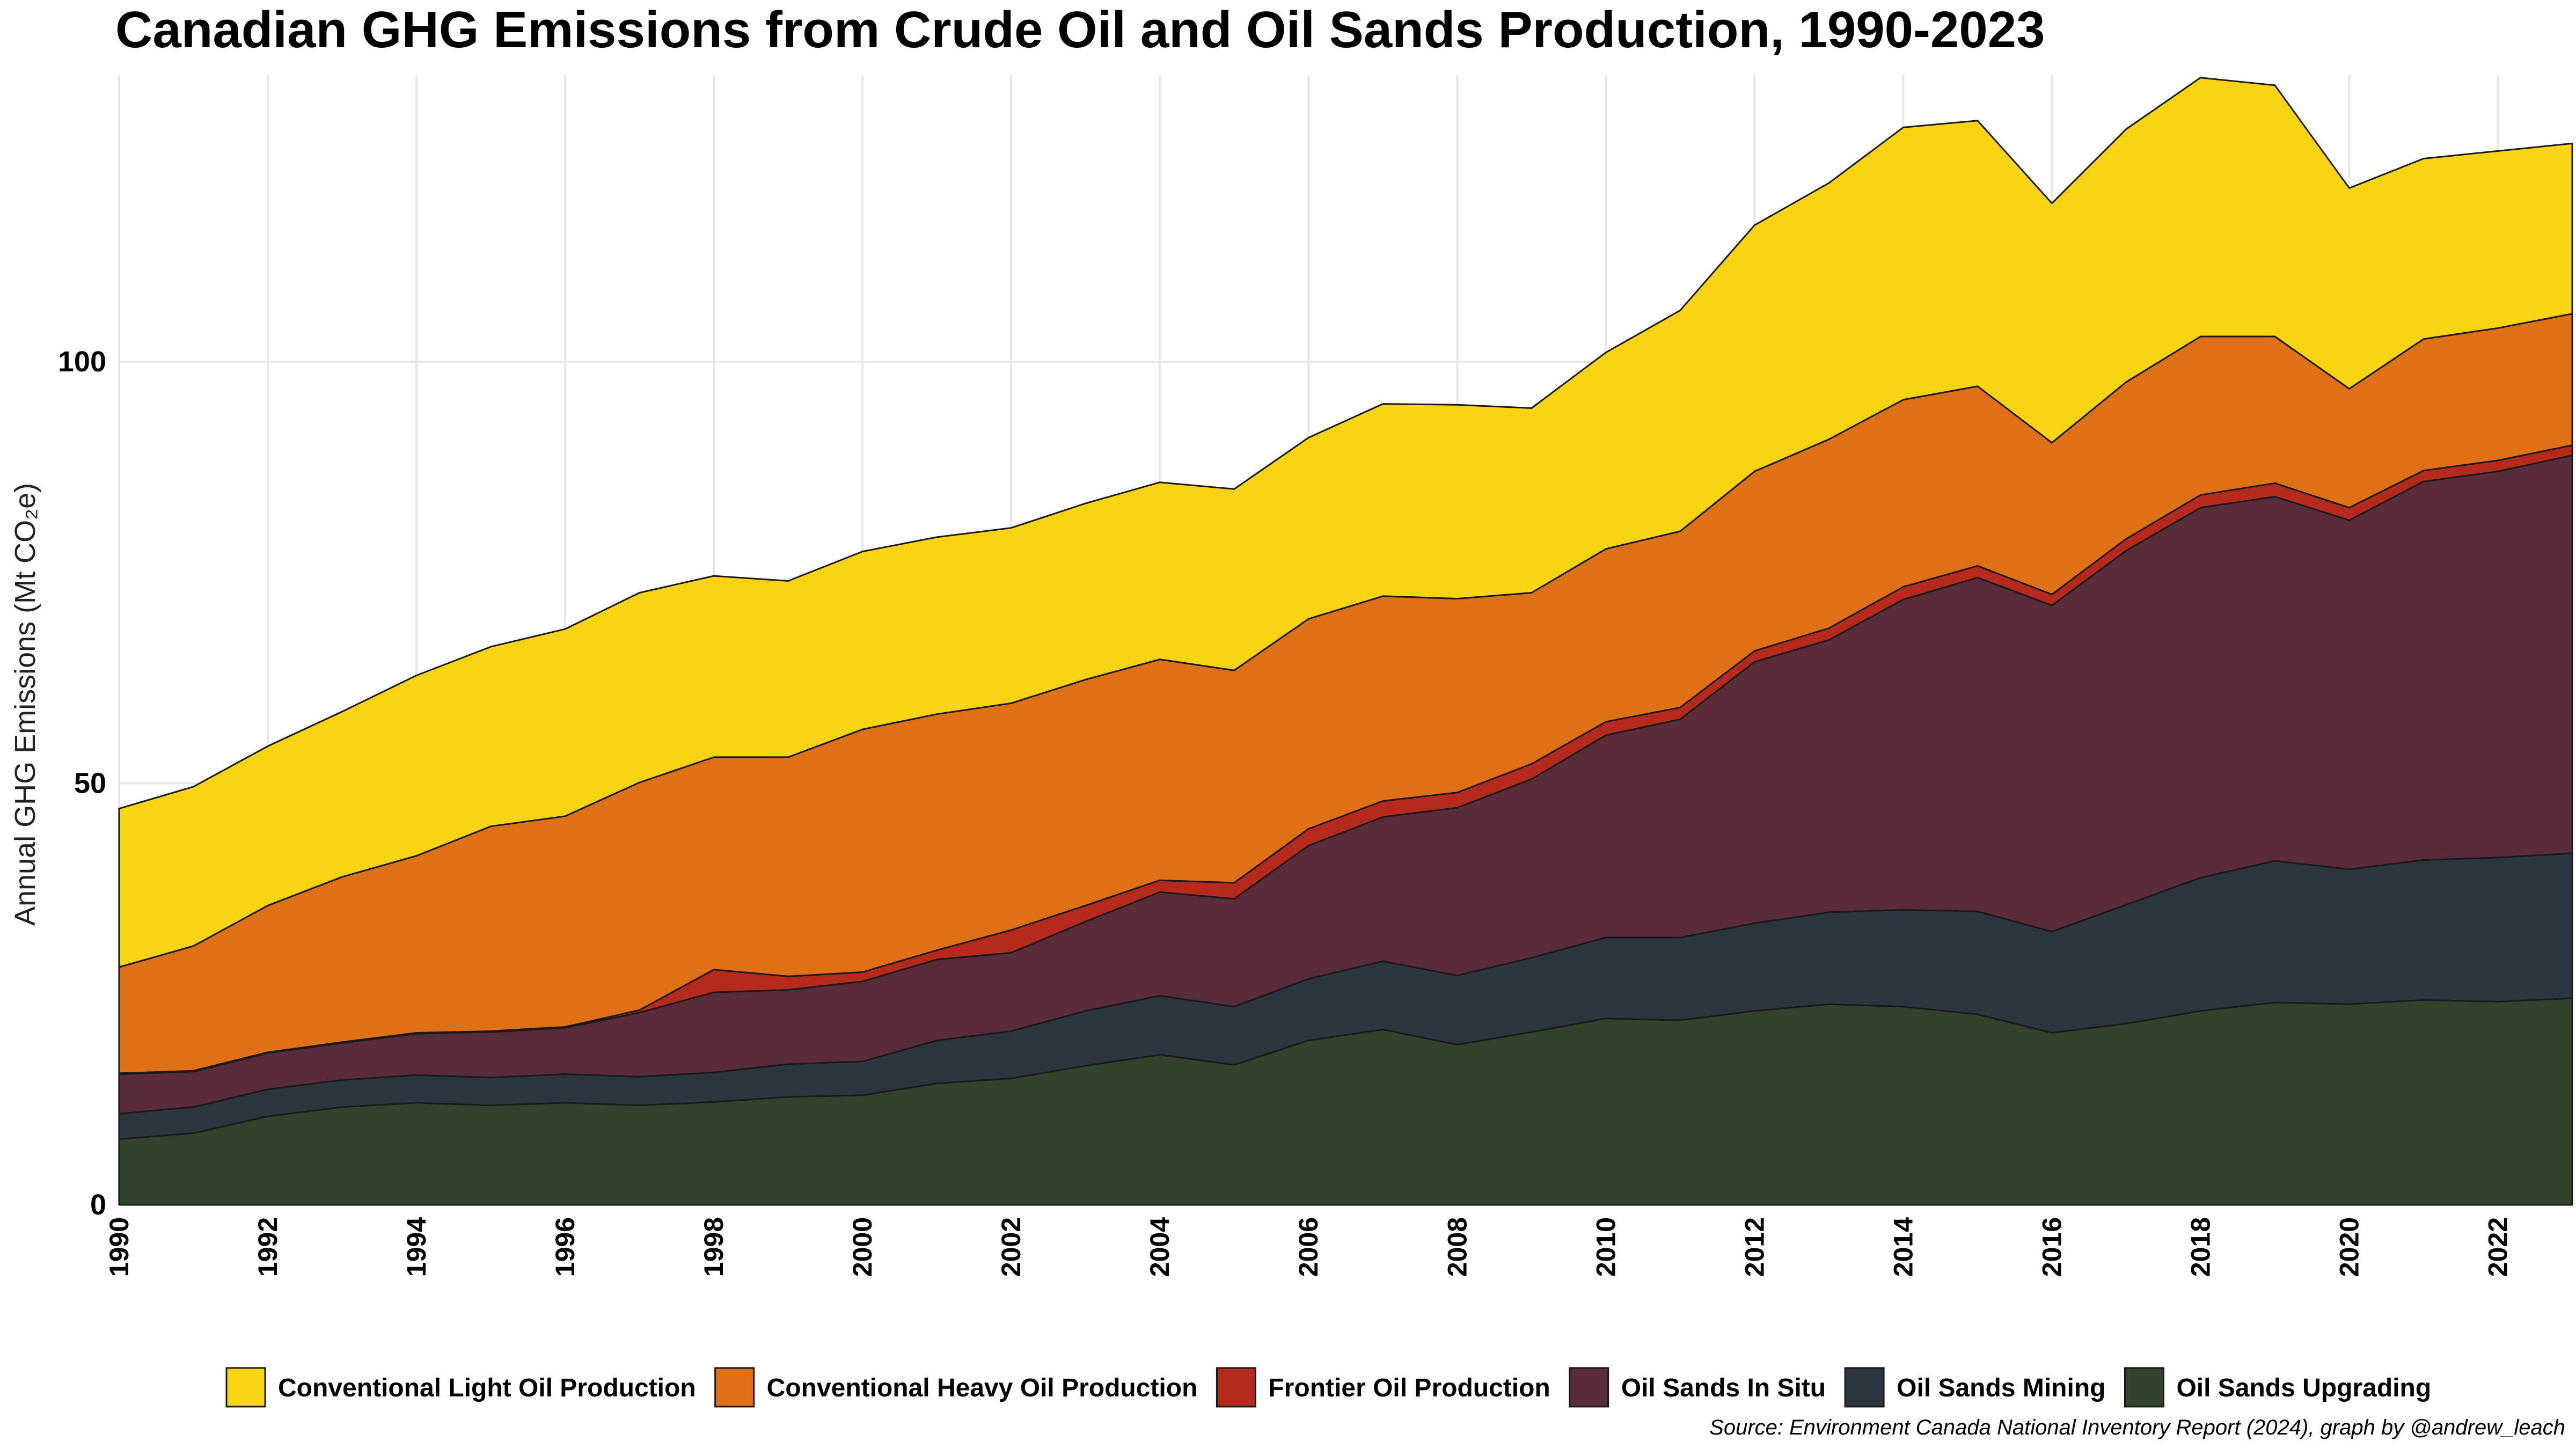  Describe the element at coordinates (2303, 1388) in the screenshot. I see `legend-label: Oil Sands Upgrading` at that location.